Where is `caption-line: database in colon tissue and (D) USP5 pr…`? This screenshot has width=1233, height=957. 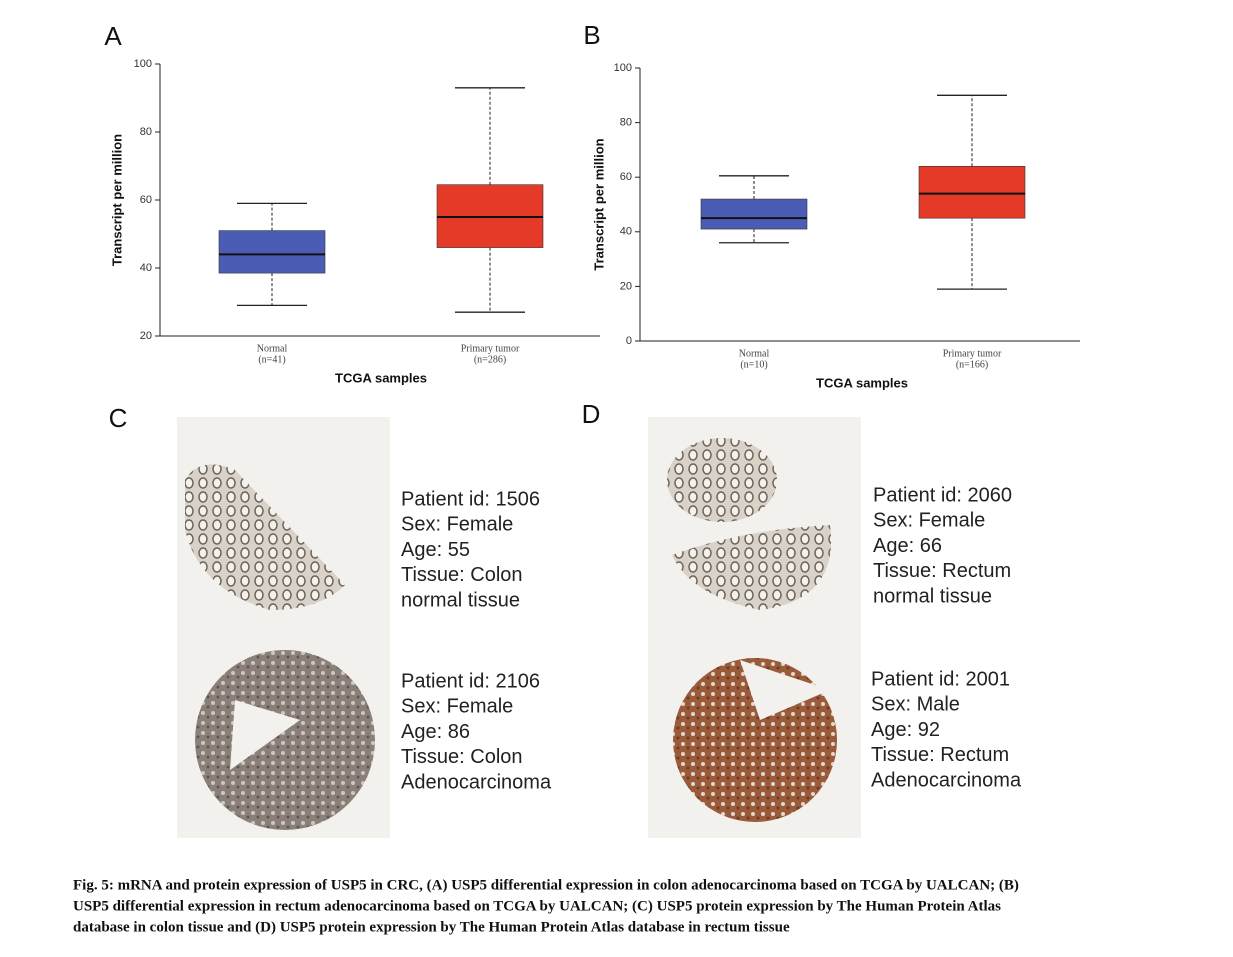 caption-line: database in colon tissue and (D) USP5 pr… is located at coordinates (431, 927).